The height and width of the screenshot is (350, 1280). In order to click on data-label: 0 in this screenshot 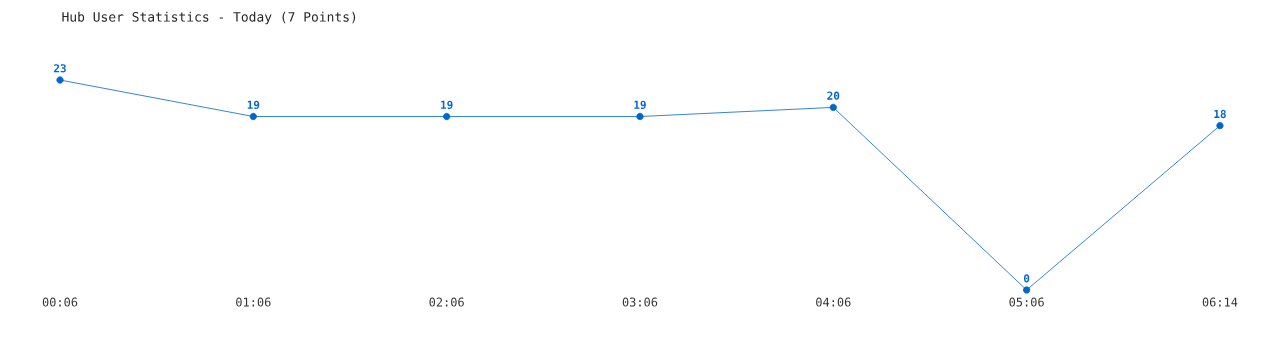, I will do `click(1026, 278)`.